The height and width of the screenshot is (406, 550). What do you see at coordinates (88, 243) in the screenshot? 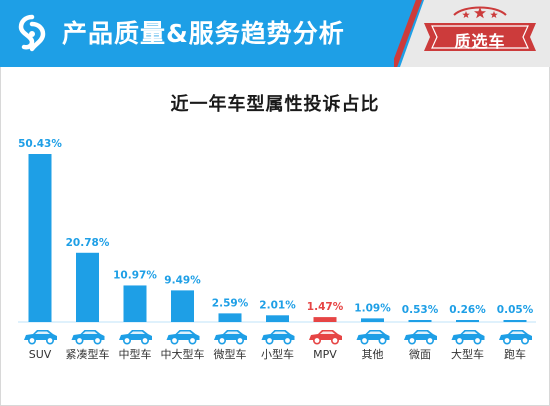
I see `data-label: 20.78%` at bounding box center [88, 243].